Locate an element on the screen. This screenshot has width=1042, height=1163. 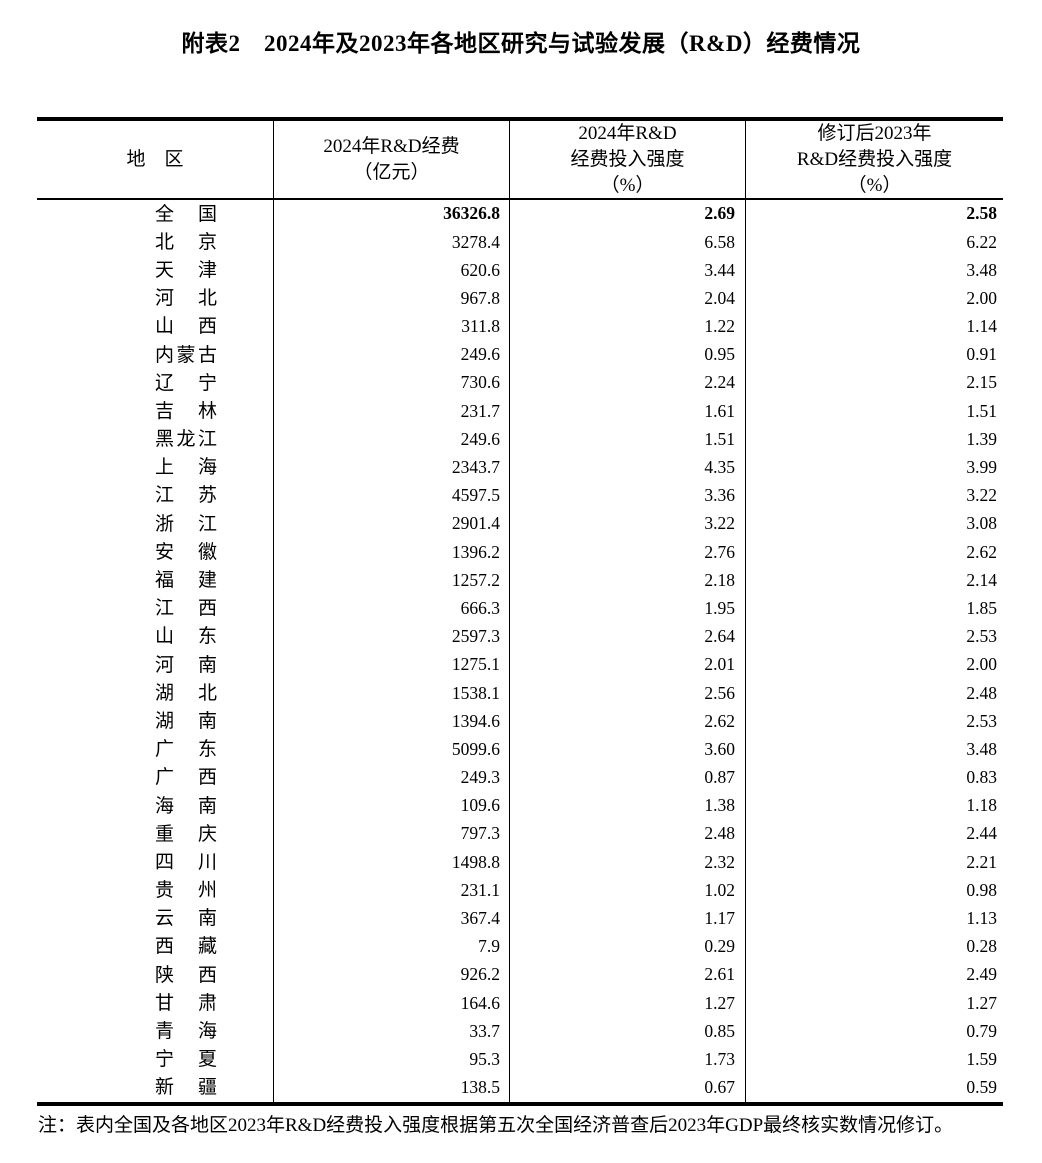
region-name: 河南 is located at coordinates (186, 665).